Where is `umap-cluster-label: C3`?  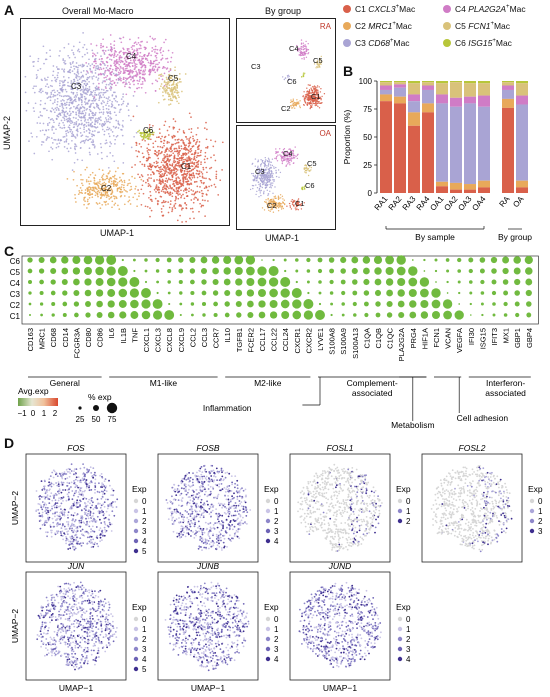
umap-cluster-label: C3 is located at coordinates (76, 86).